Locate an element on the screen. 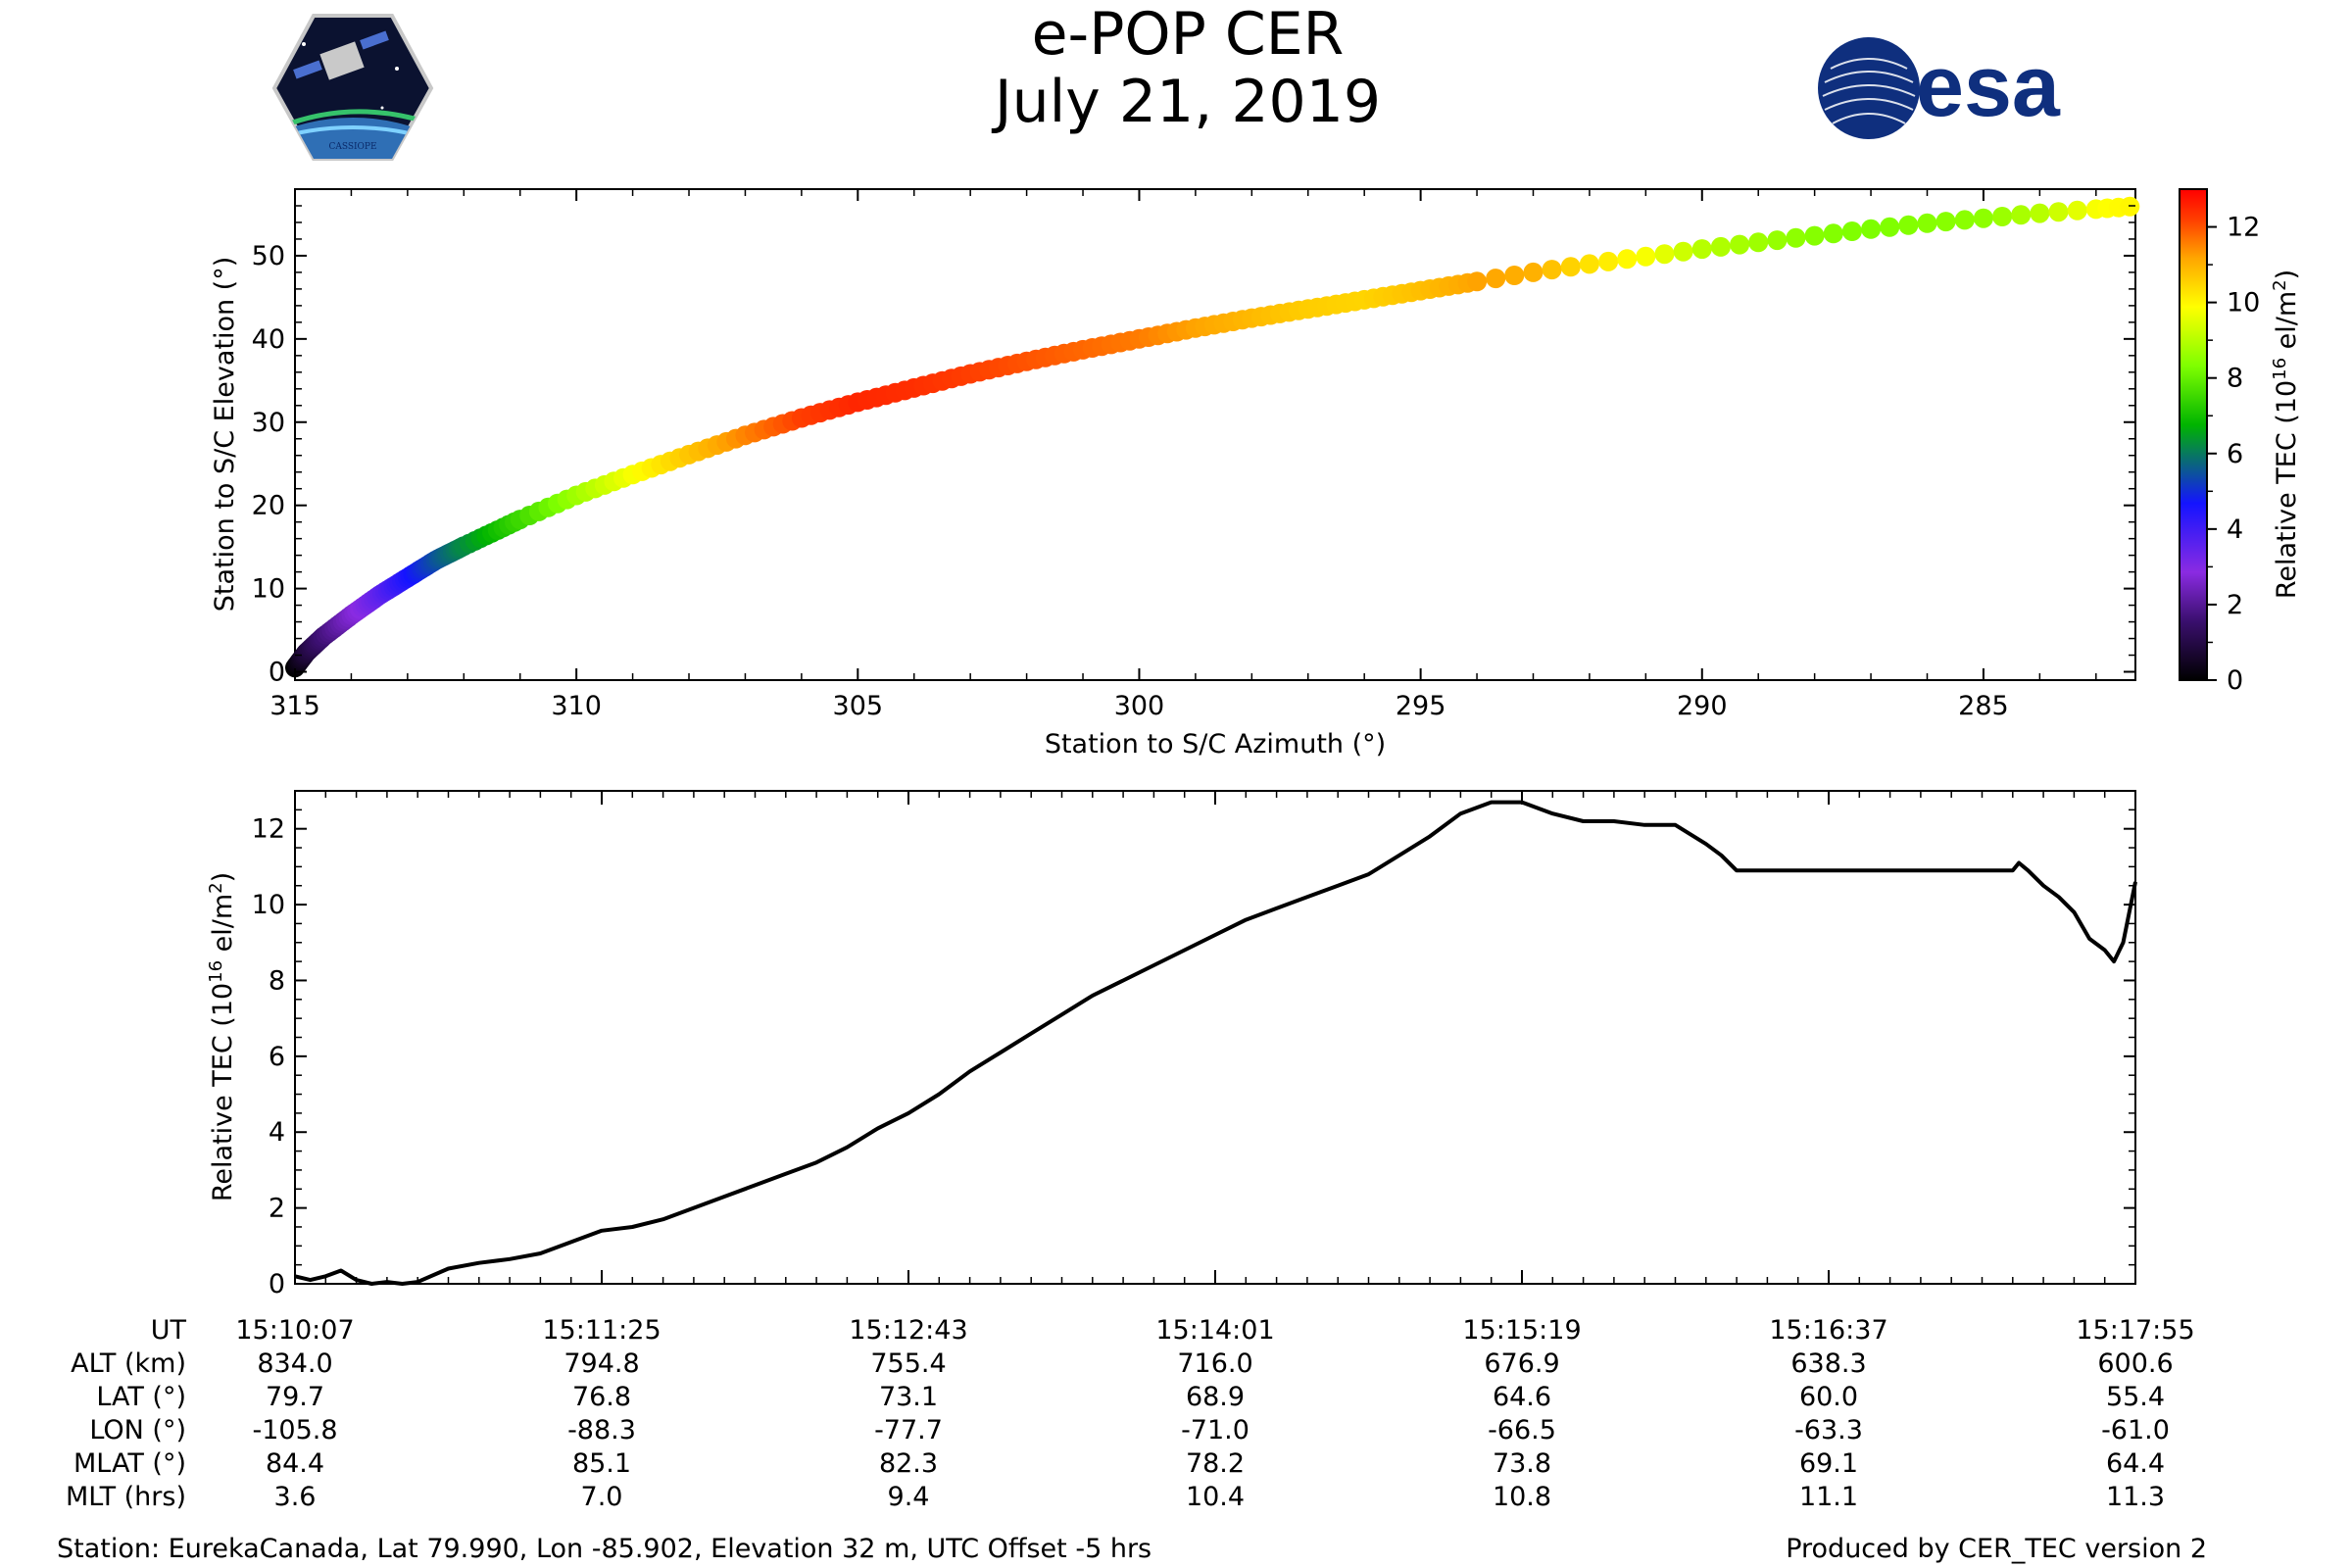 This screenshot has width=2352, height=1568. x-tick-label: 310 is located at coordinates (576, 706).